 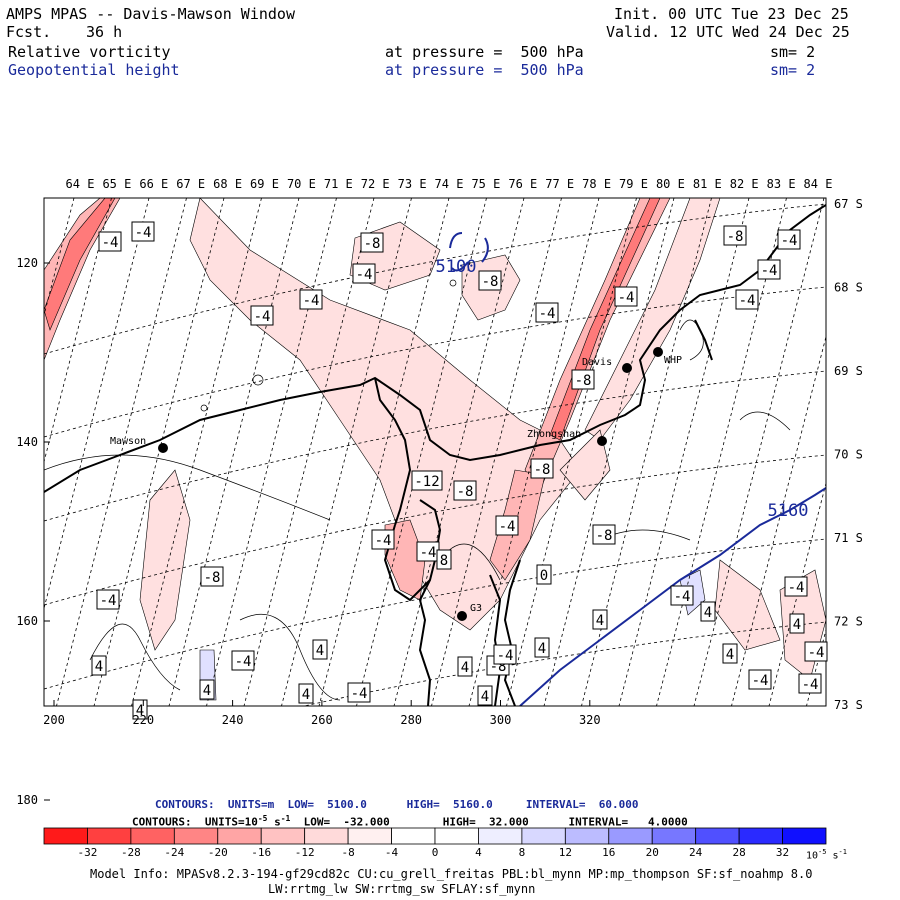 What do you see at coordinates (835, 856) in the screenshot?
I see `colorbar-units-s: s` at bounding box center [835, 856].